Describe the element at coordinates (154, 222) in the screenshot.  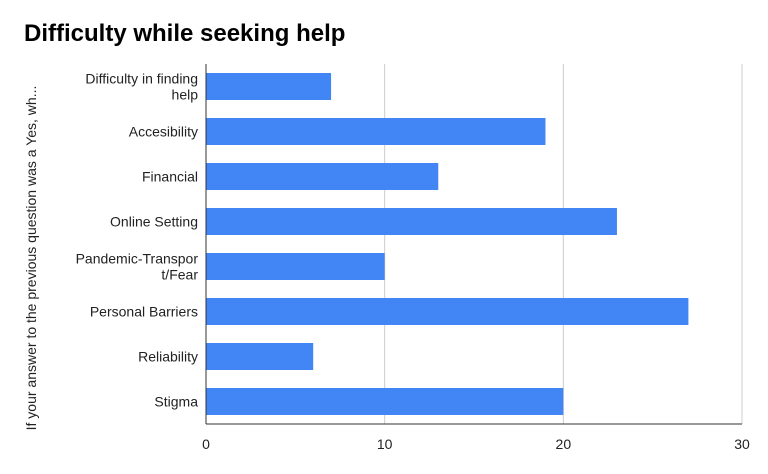
I see `category-label: Online Setting` at that location.